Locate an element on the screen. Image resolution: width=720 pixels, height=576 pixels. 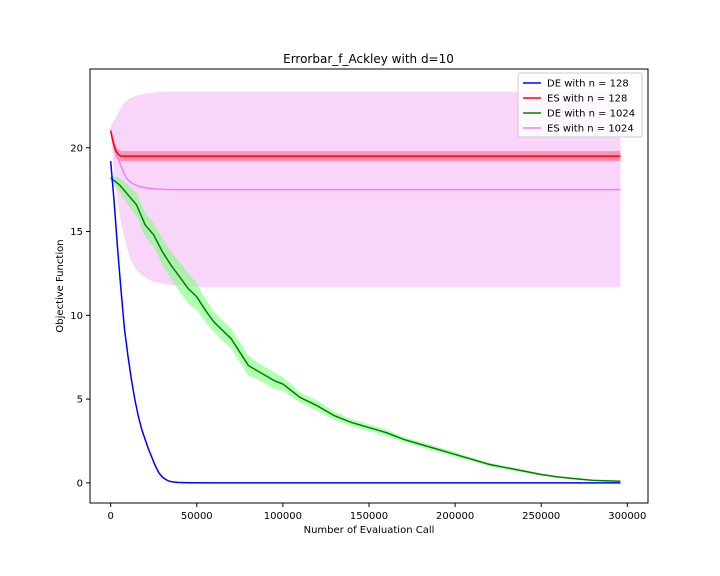
x-tick-label: 50000 is located at coordinates (197, 516).